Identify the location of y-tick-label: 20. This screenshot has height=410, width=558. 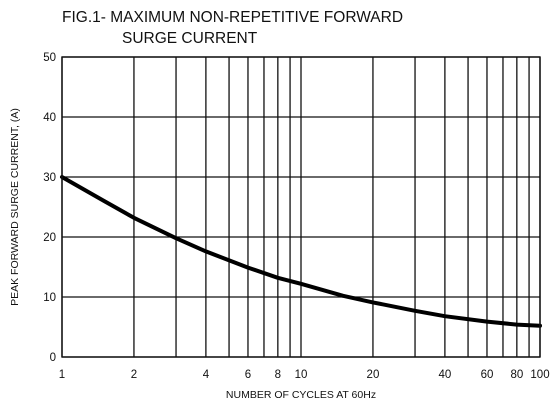
(49, 238).